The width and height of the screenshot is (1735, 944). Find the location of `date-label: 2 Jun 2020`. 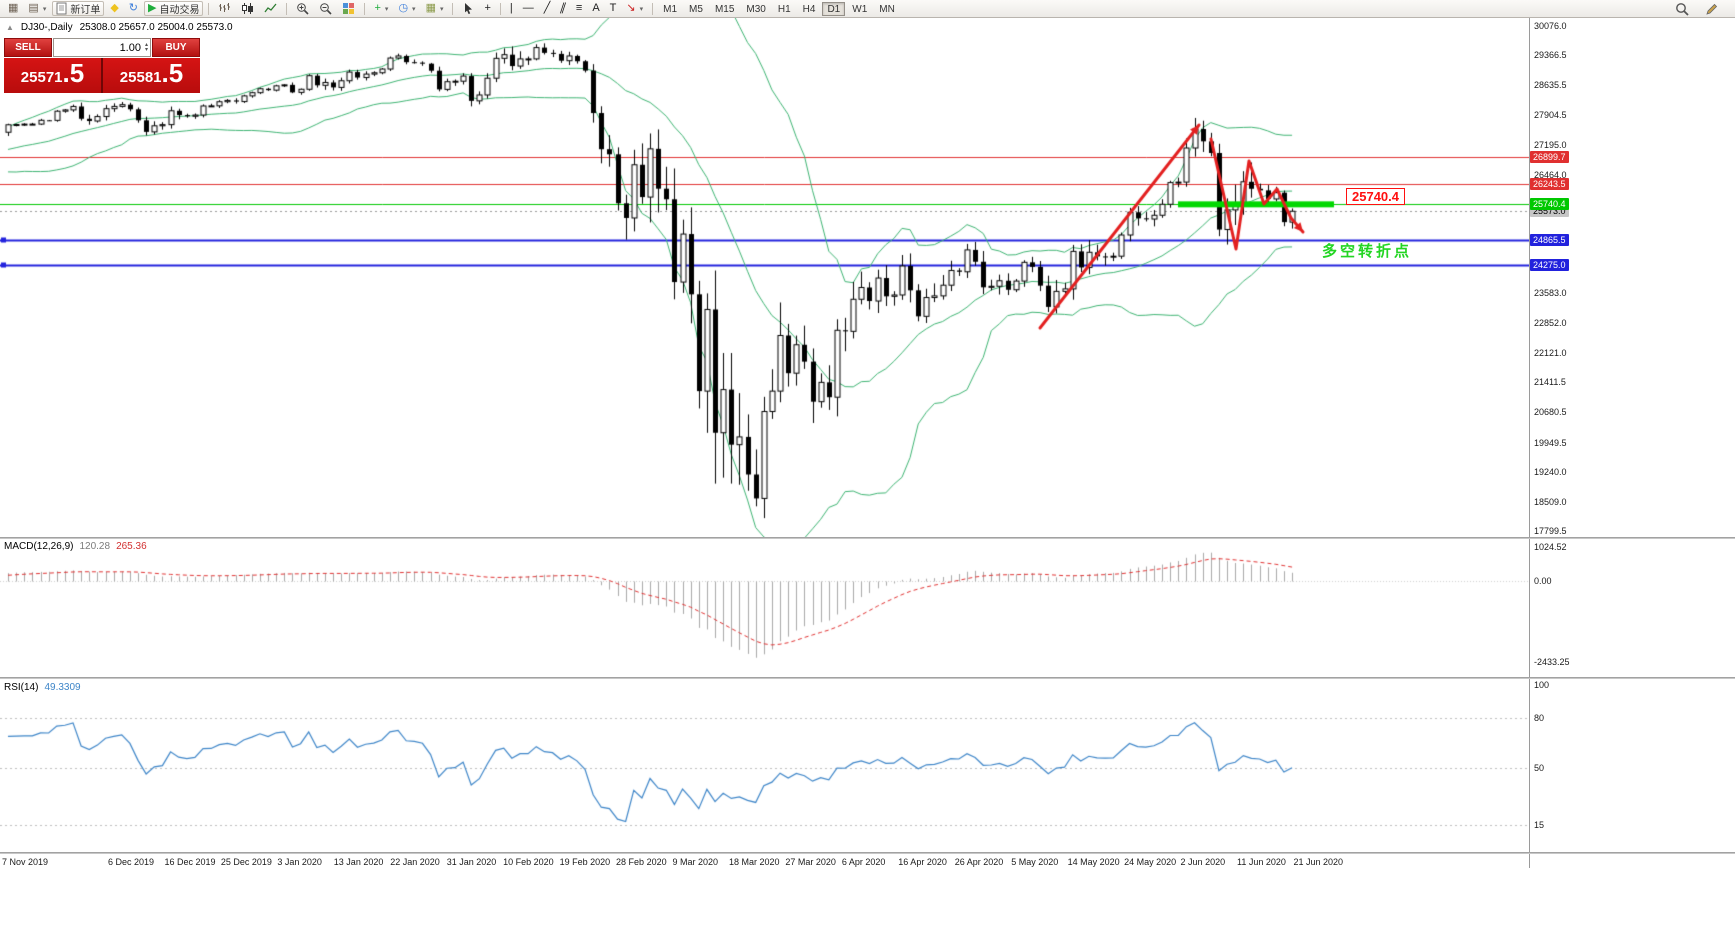

date-label: 2 Jun 2020 is located at coordinates (1203, 862).